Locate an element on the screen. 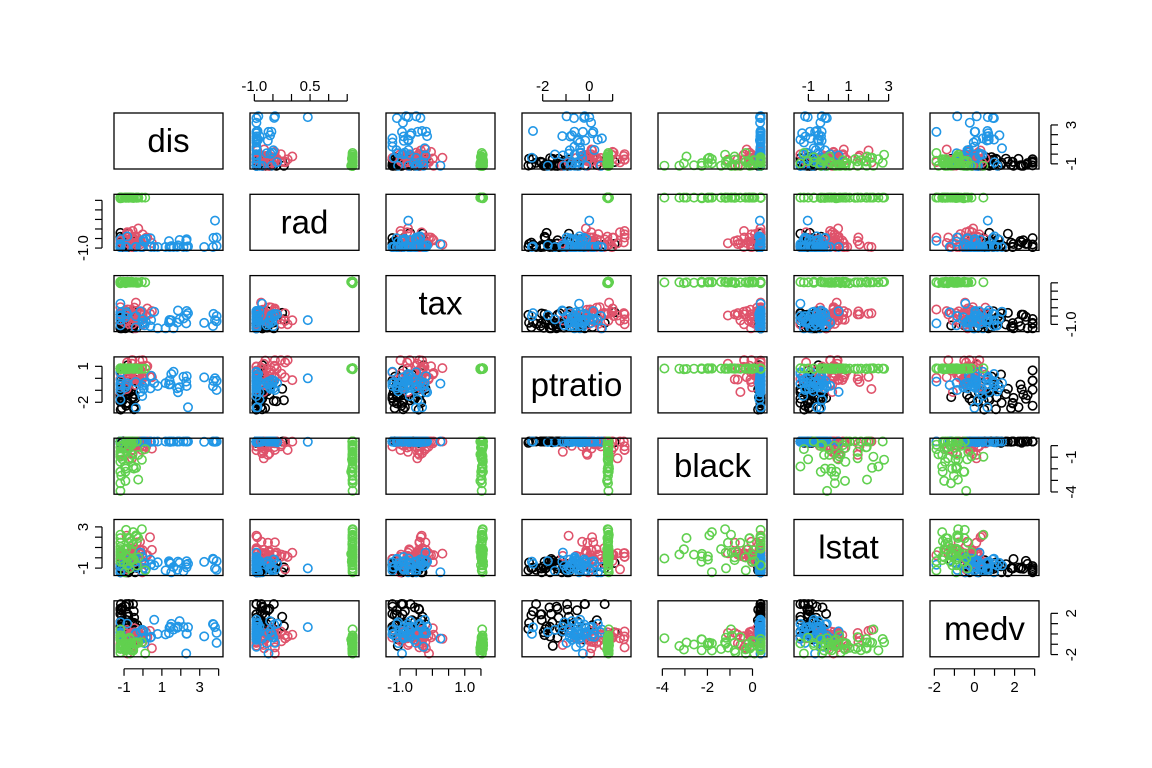 Image resolution: width=1152 pixels, height=768 pixels. panel-rad-vs-rad: rad is located at coordinates (304, 222).